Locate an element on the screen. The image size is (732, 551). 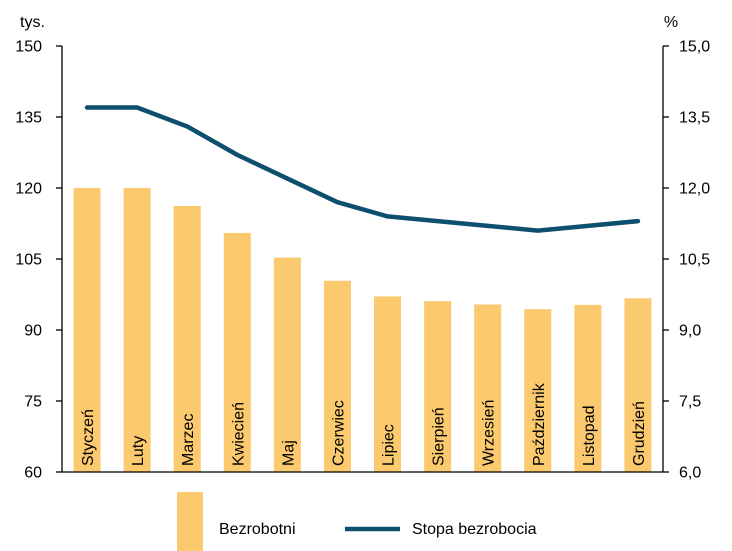
left-axis-unit: tys. is located at coordinates (32, 22).